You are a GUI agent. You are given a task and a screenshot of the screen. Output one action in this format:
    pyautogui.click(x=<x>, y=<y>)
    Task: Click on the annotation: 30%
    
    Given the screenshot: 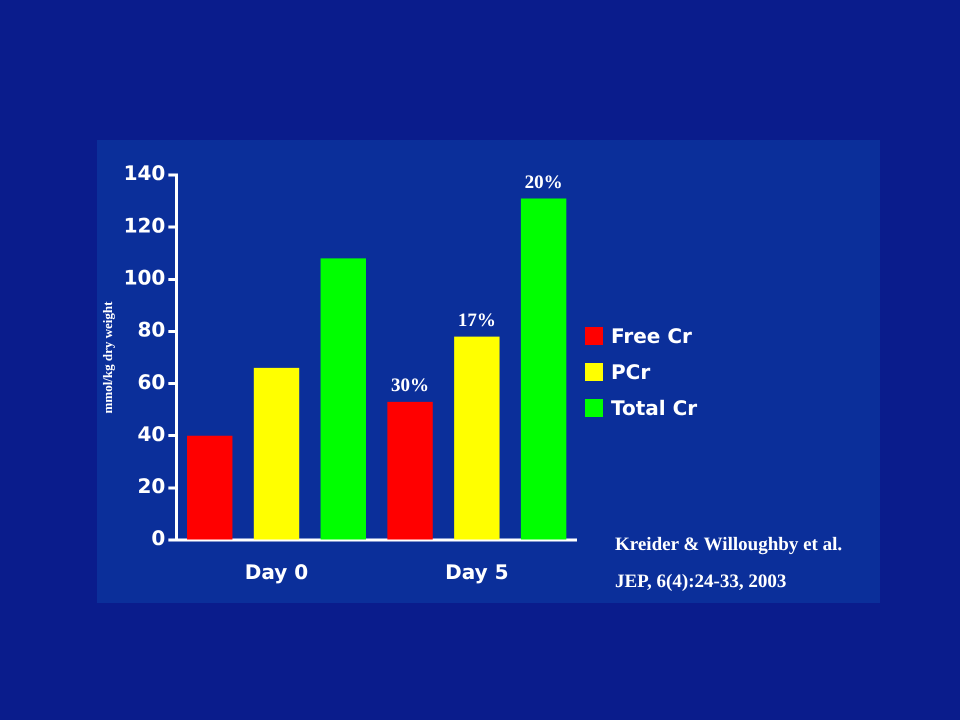 What is the action you would take?
    pyautogui.click(x=410, y=385)
    